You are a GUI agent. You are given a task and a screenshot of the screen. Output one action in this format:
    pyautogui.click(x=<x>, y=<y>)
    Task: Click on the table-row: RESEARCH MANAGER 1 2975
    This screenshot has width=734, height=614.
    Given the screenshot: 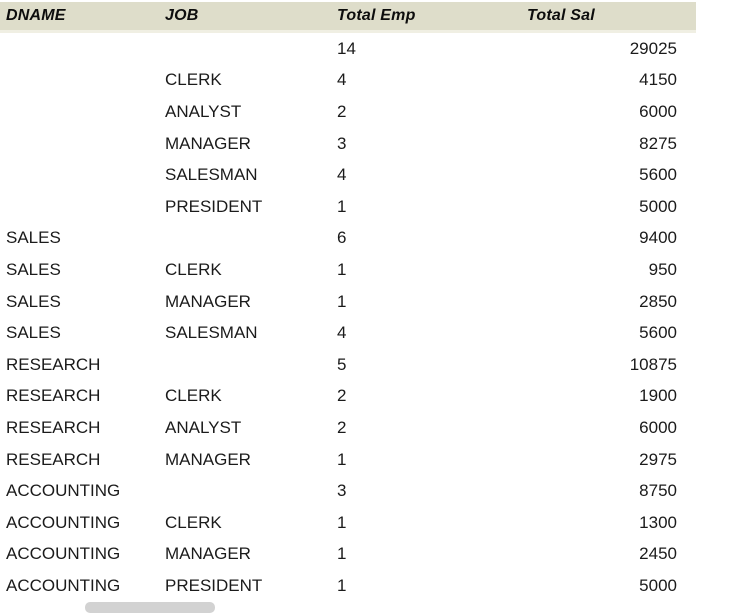 What is the action you would take?
    pyautogui.click(x=345, y=459)
    